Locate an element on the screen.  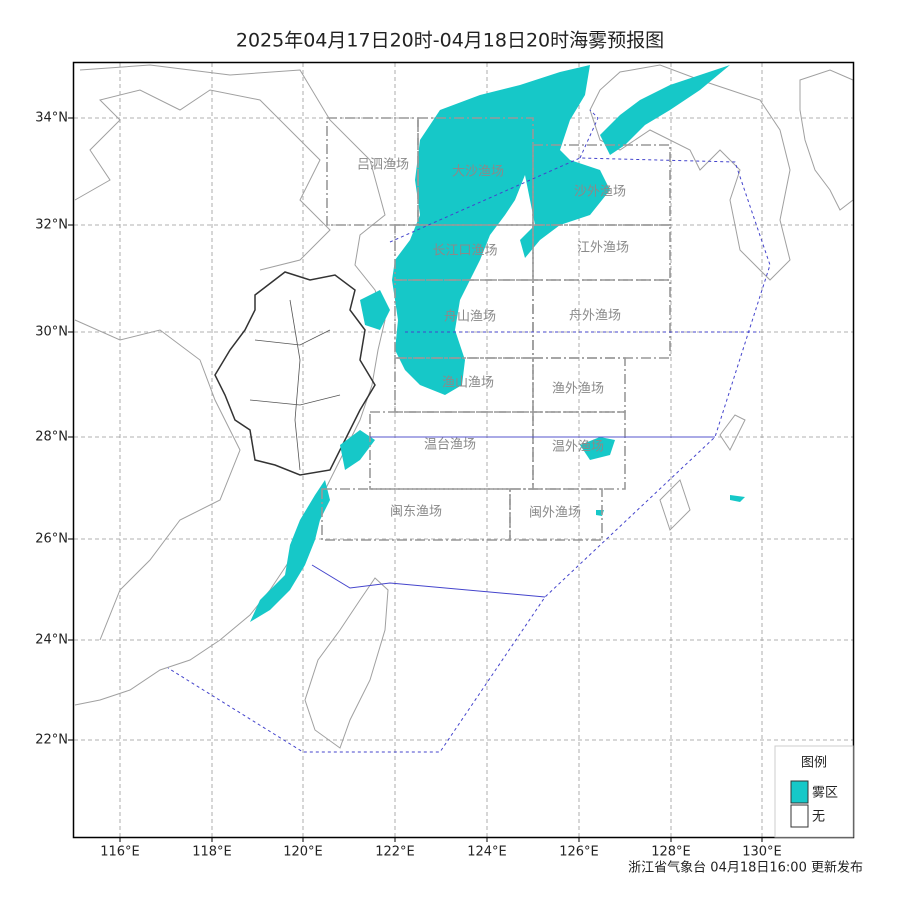
legend: 图例 雾区 无 is located at coordinates (814, 791).